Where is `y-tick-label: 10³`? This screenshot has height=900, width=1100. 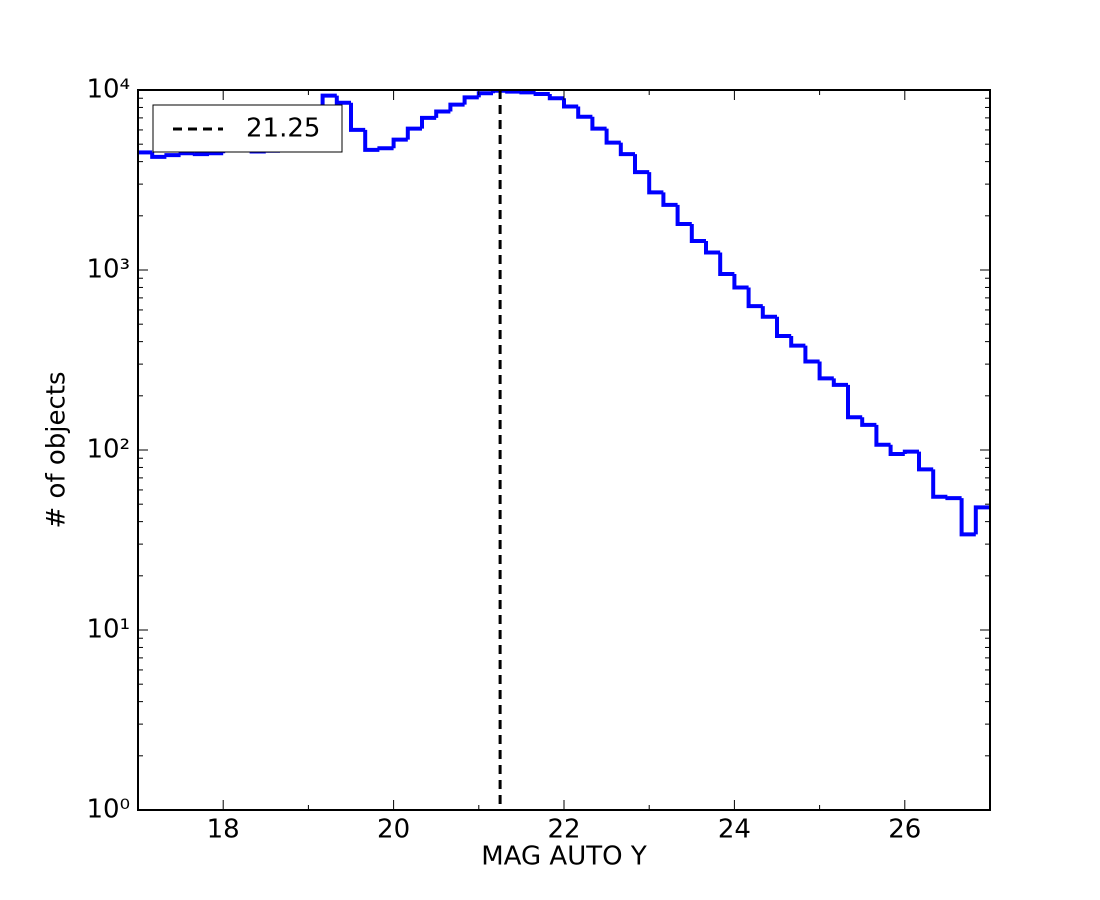 y-tick-label: 10³ is located at coordinates (108, 270).